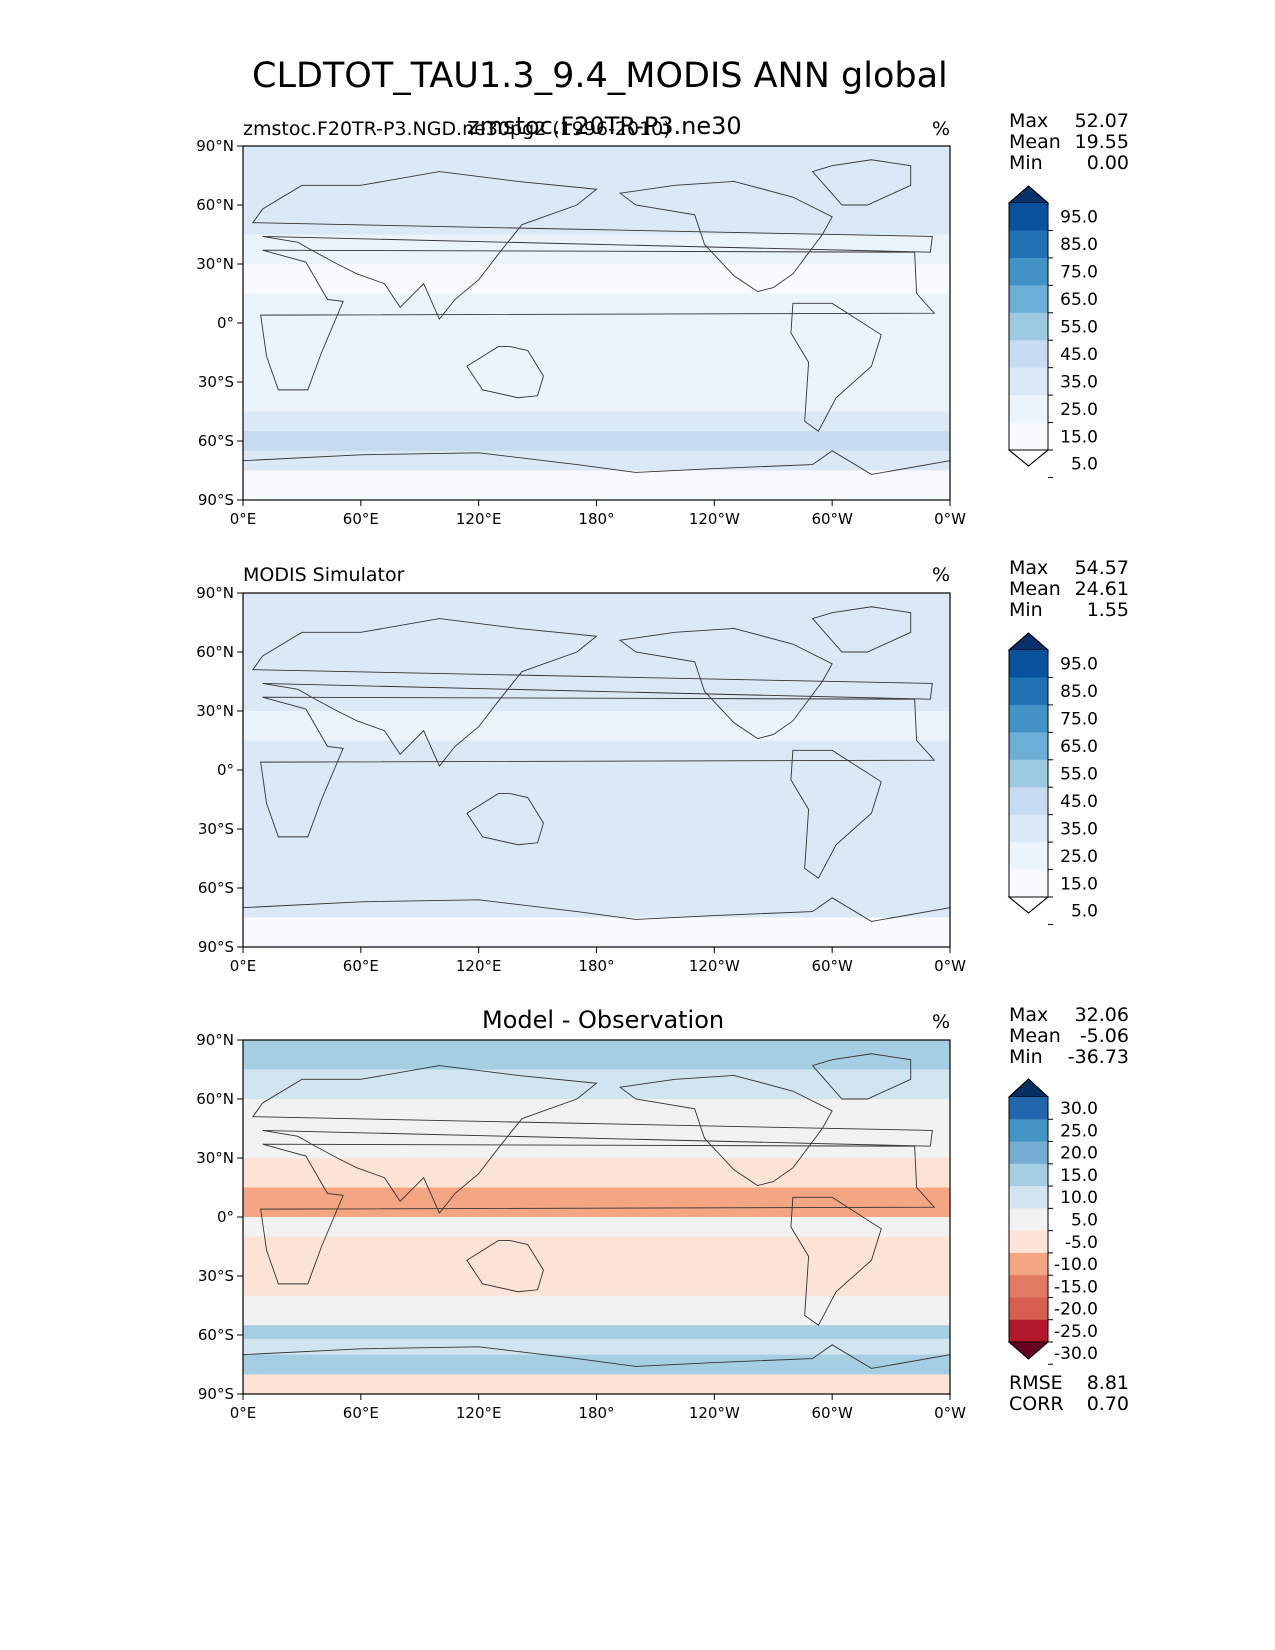 This screenshot has width=1275, height=1650. What do you see at coordinates (1101, 589) in the screenshot?
I see `panel2-stat-mean-value: 24.61` at bounding box center [1101, 589].